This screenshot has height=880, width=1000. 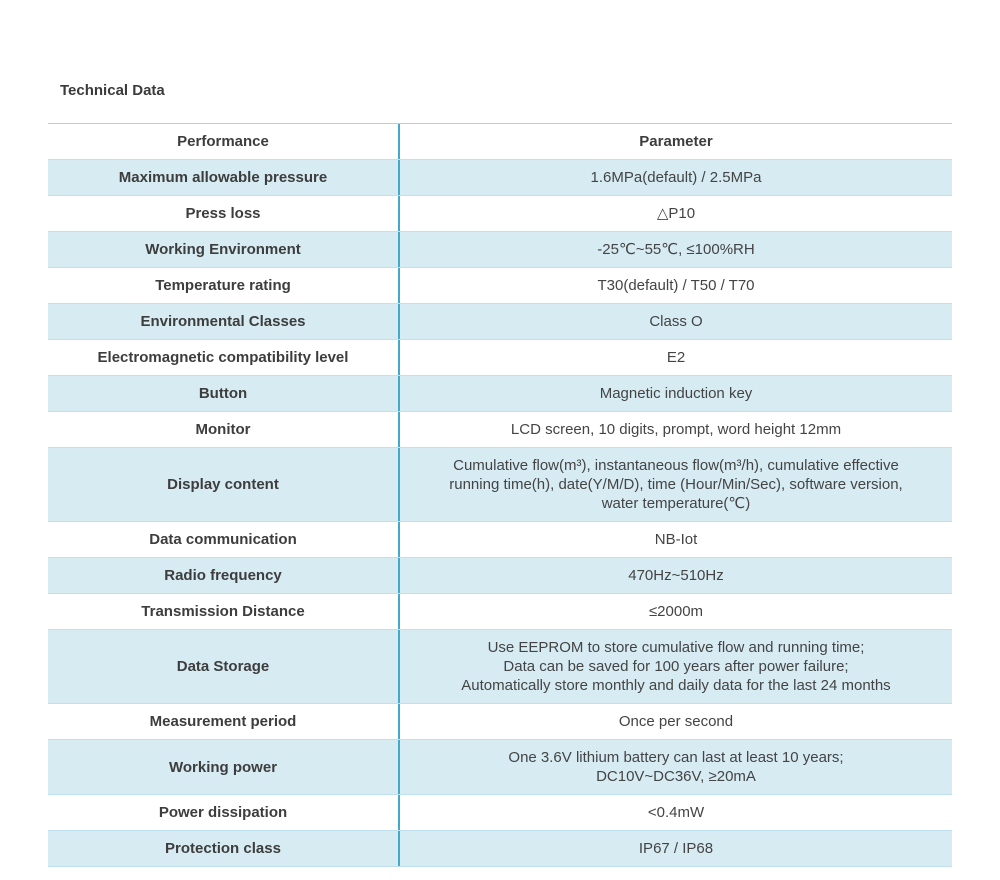 I want to click on parameter-cell: IP67 / IP68, so click(x=676, y=848).